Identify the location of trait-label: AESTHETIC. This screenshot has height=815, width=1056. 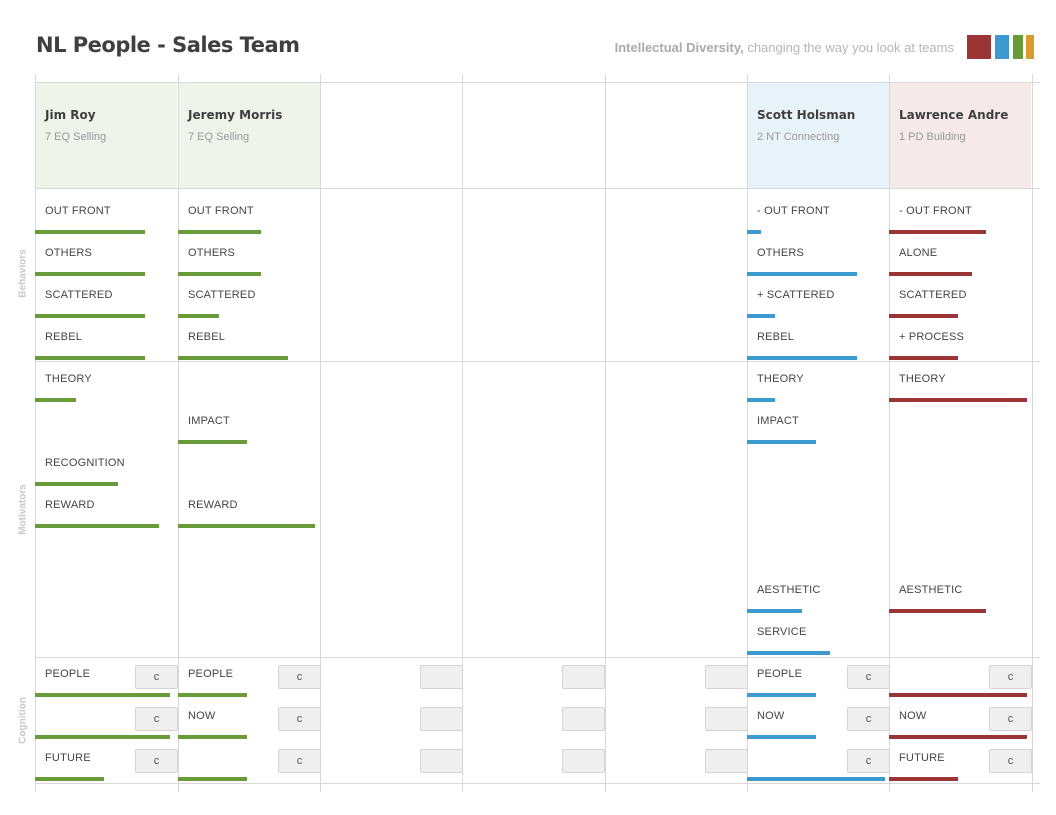
(931, 590).